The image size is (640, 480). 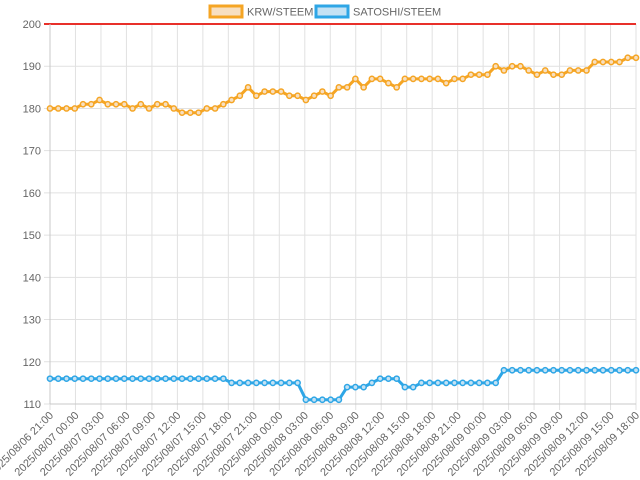 I want to click on legend-item: KRW/STEEM, so click(x=260, y=11).